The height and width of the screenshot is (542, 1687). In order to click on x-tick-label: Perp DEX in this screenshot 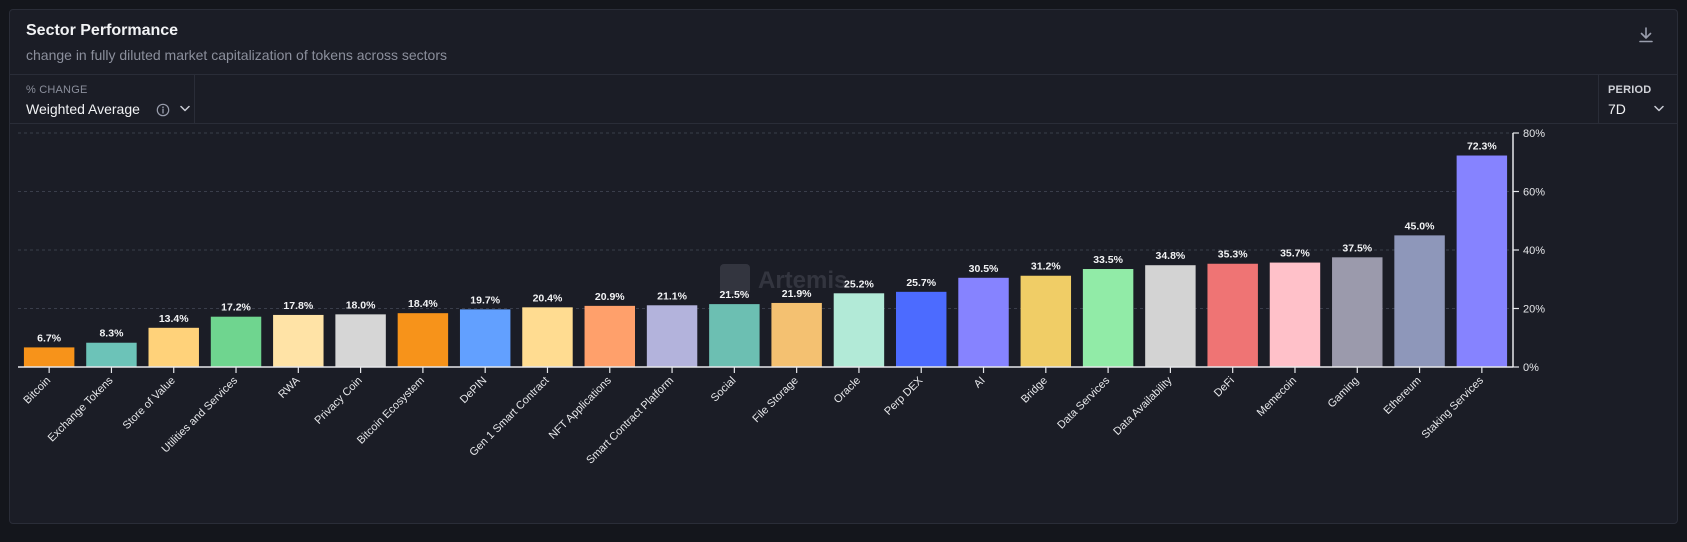, I will do `click(904, 396)`.